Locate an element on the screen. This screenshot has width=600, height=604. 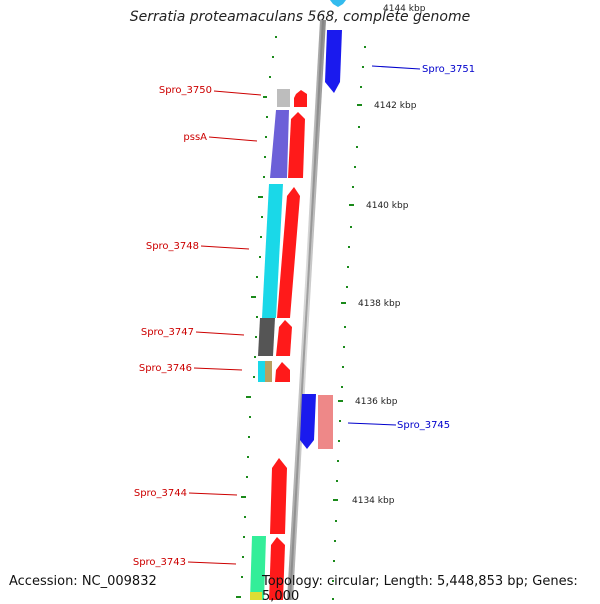
gene-label-spro-3746: Spro_3746 is located at coordinates (165, 368).